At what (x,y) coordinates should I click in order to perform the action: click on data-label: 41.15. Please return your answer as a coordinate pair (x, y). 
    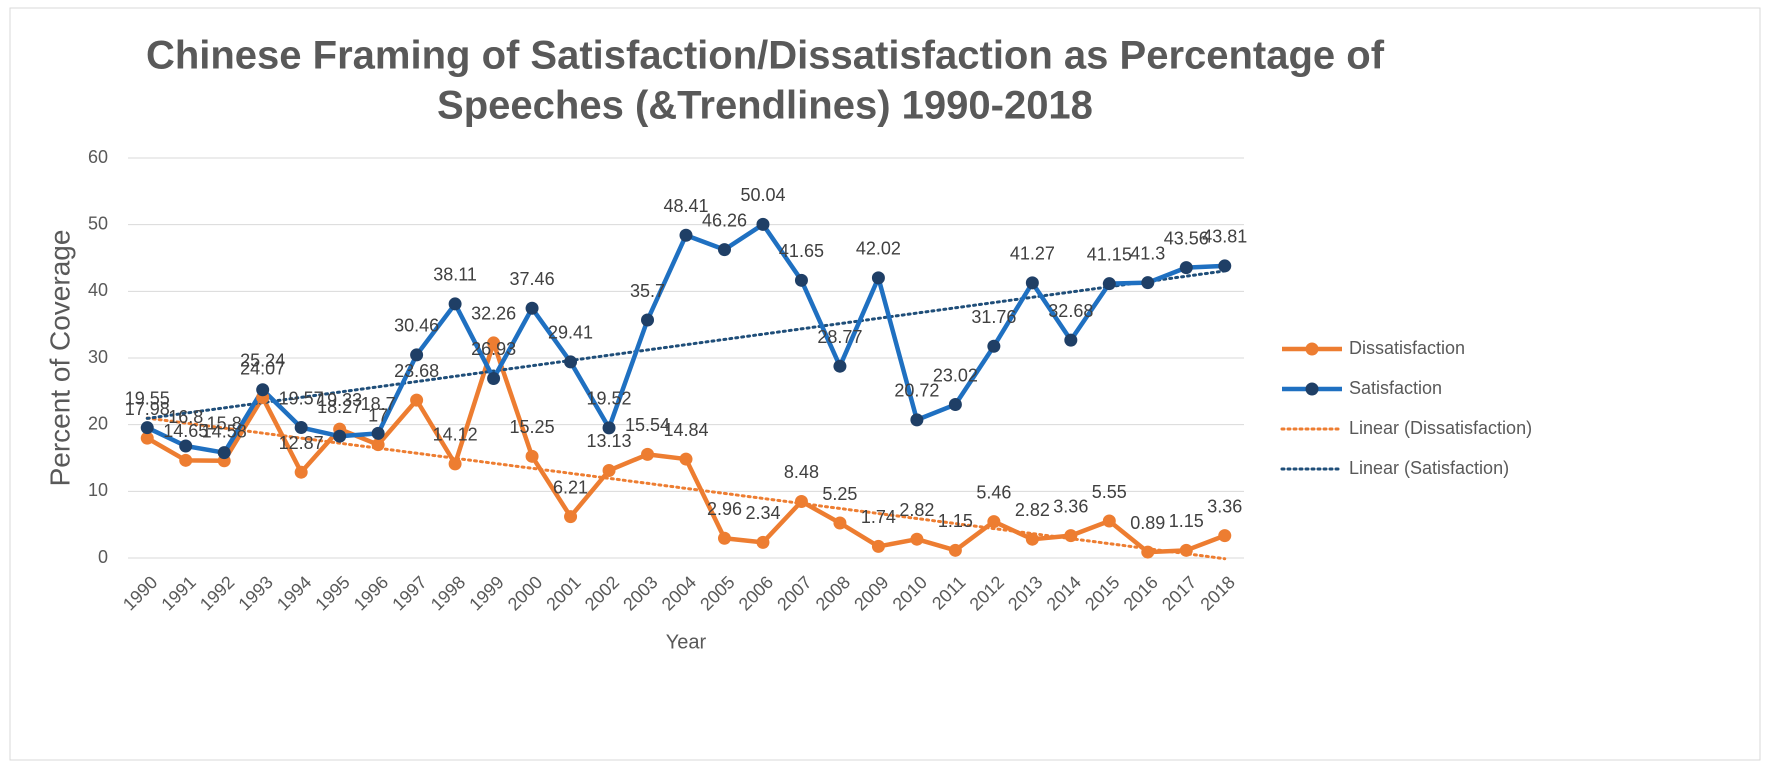
    Looking at the image, I should click on (1109, 254).